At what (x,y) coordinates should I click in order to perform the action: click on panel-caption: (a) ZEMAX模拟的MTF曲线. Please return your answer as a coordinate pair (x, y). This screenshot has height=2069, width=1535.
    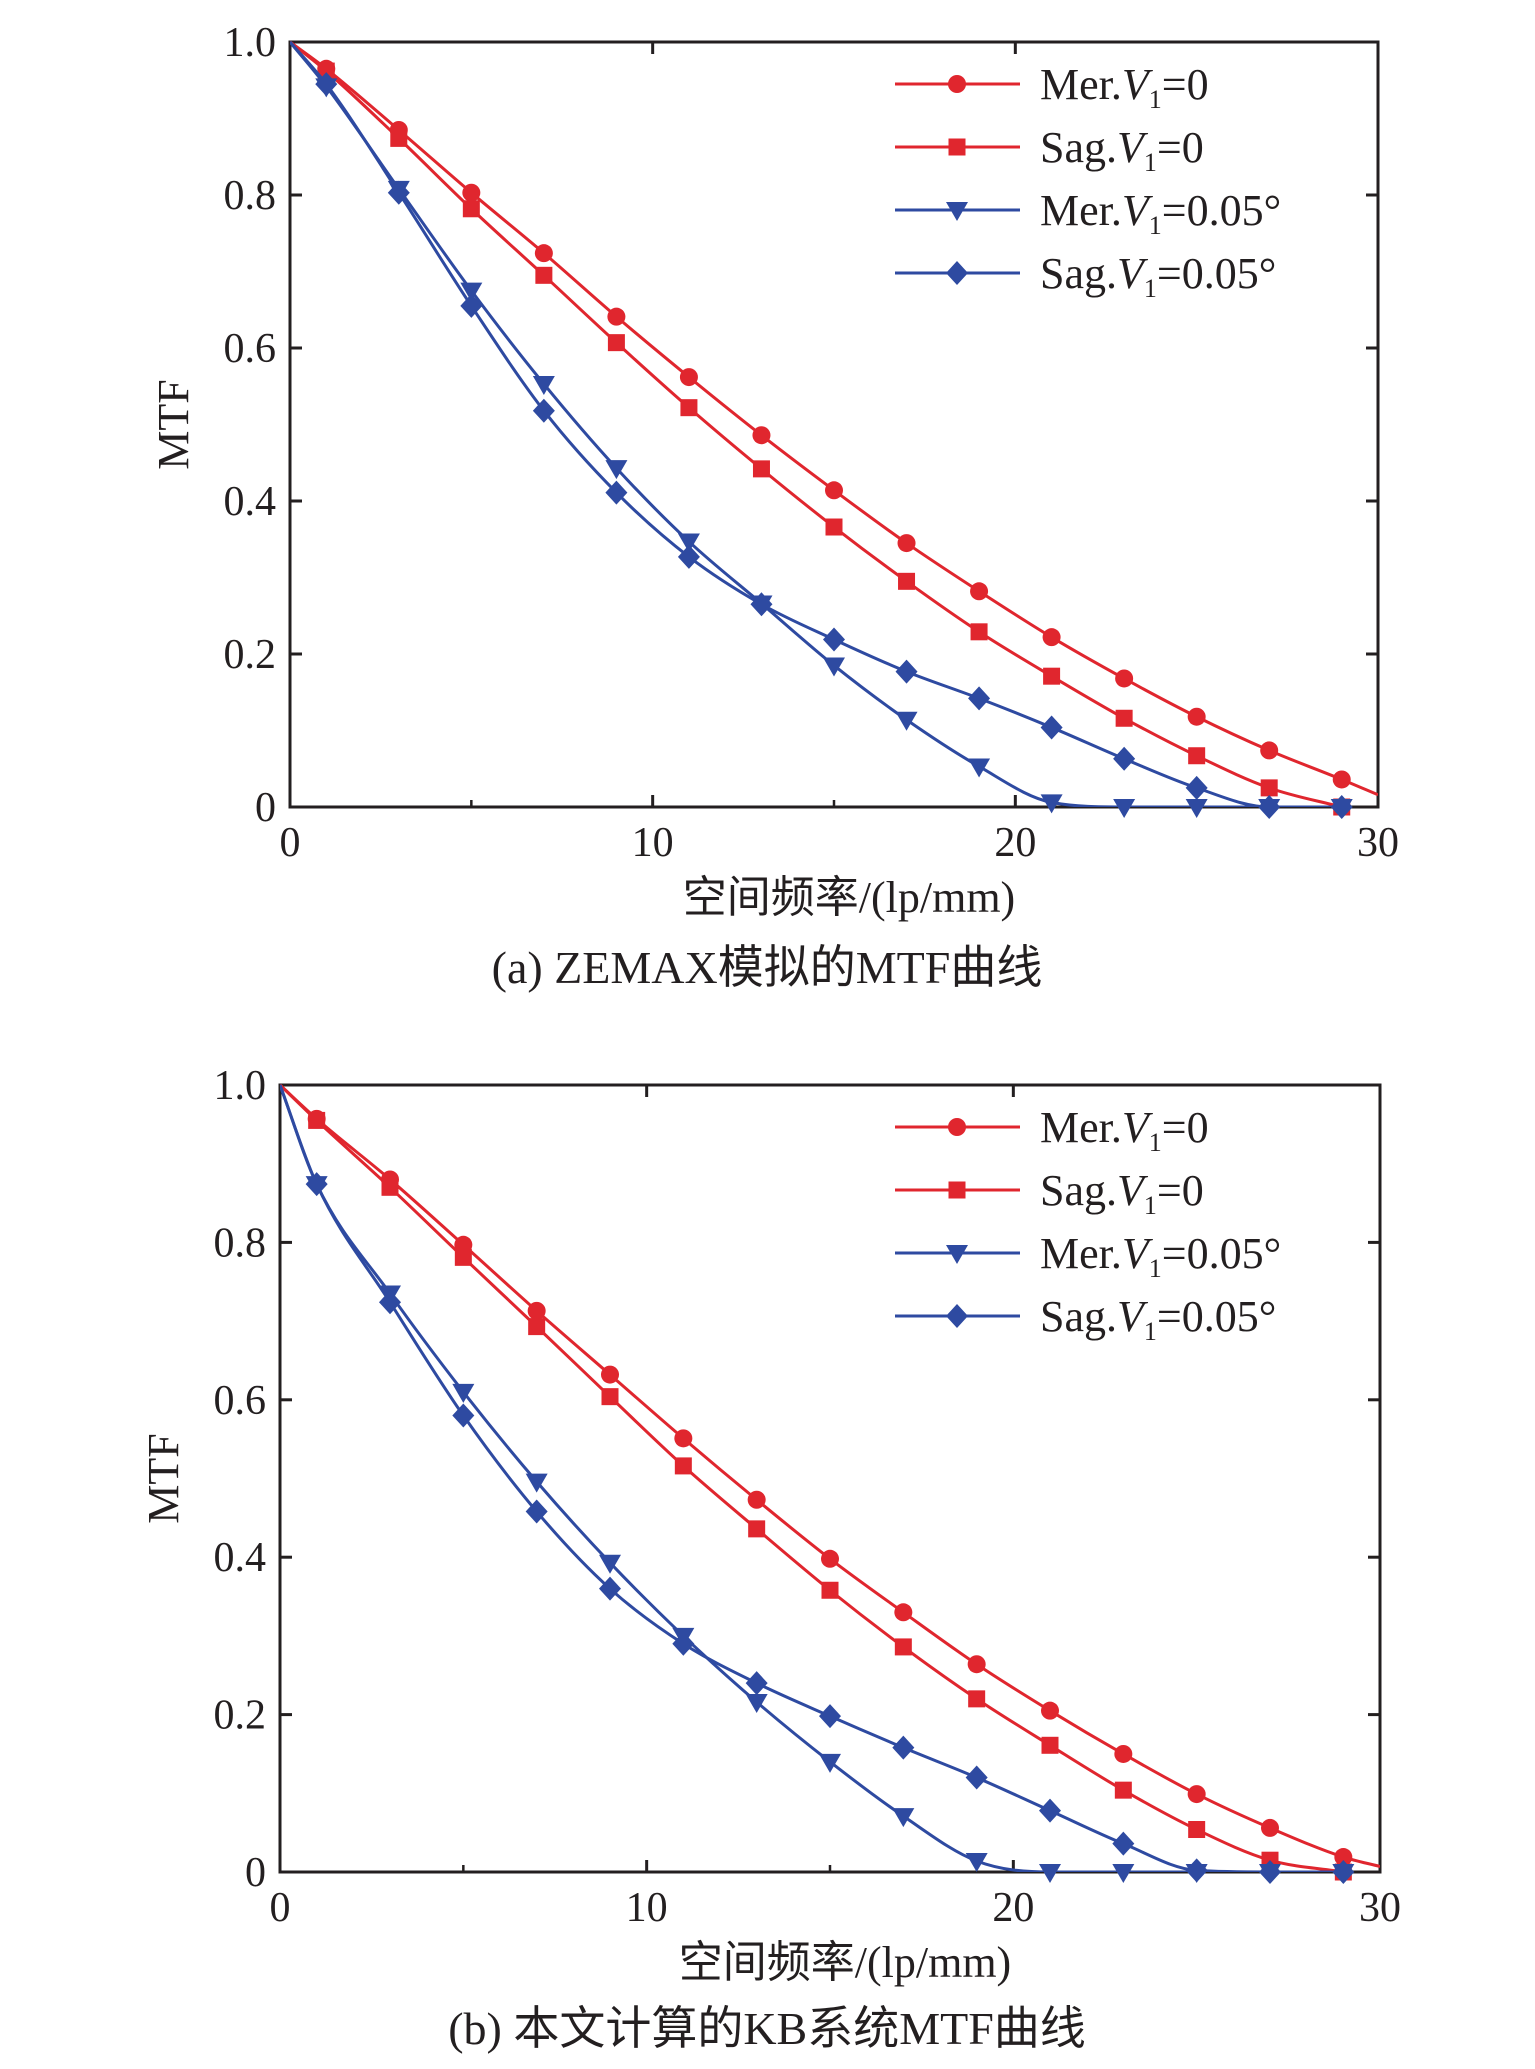
    Looking at the image, I should click on (767, 967).